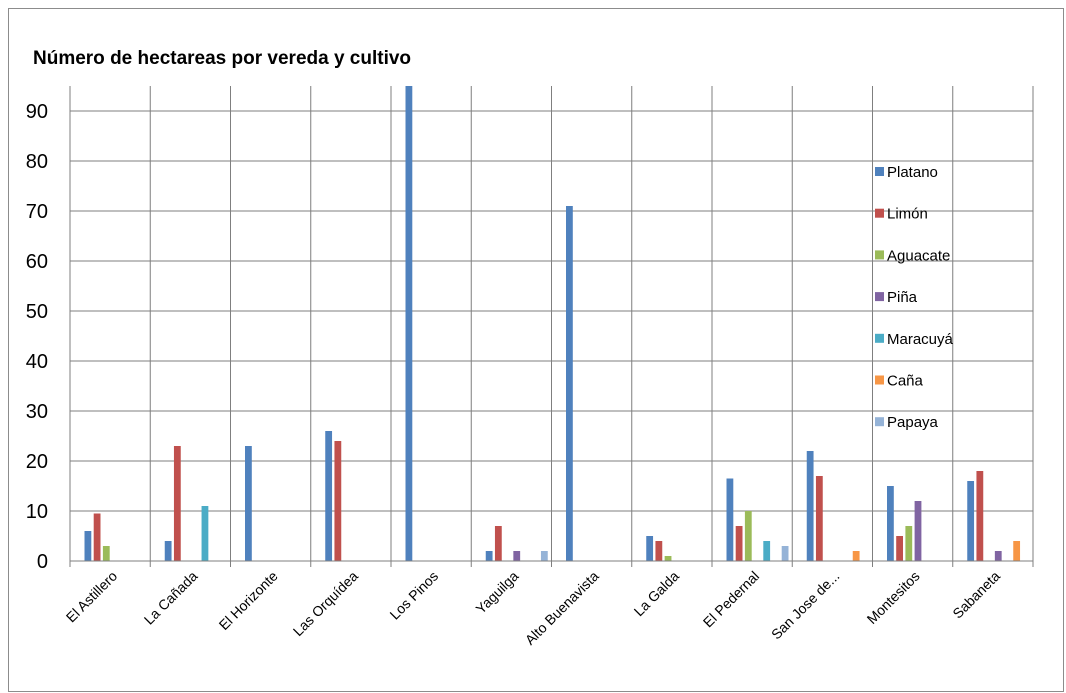 The height and width of the screenshot is (693, 1066). I want to click on legend-label: Papaya, so click(913, 422).